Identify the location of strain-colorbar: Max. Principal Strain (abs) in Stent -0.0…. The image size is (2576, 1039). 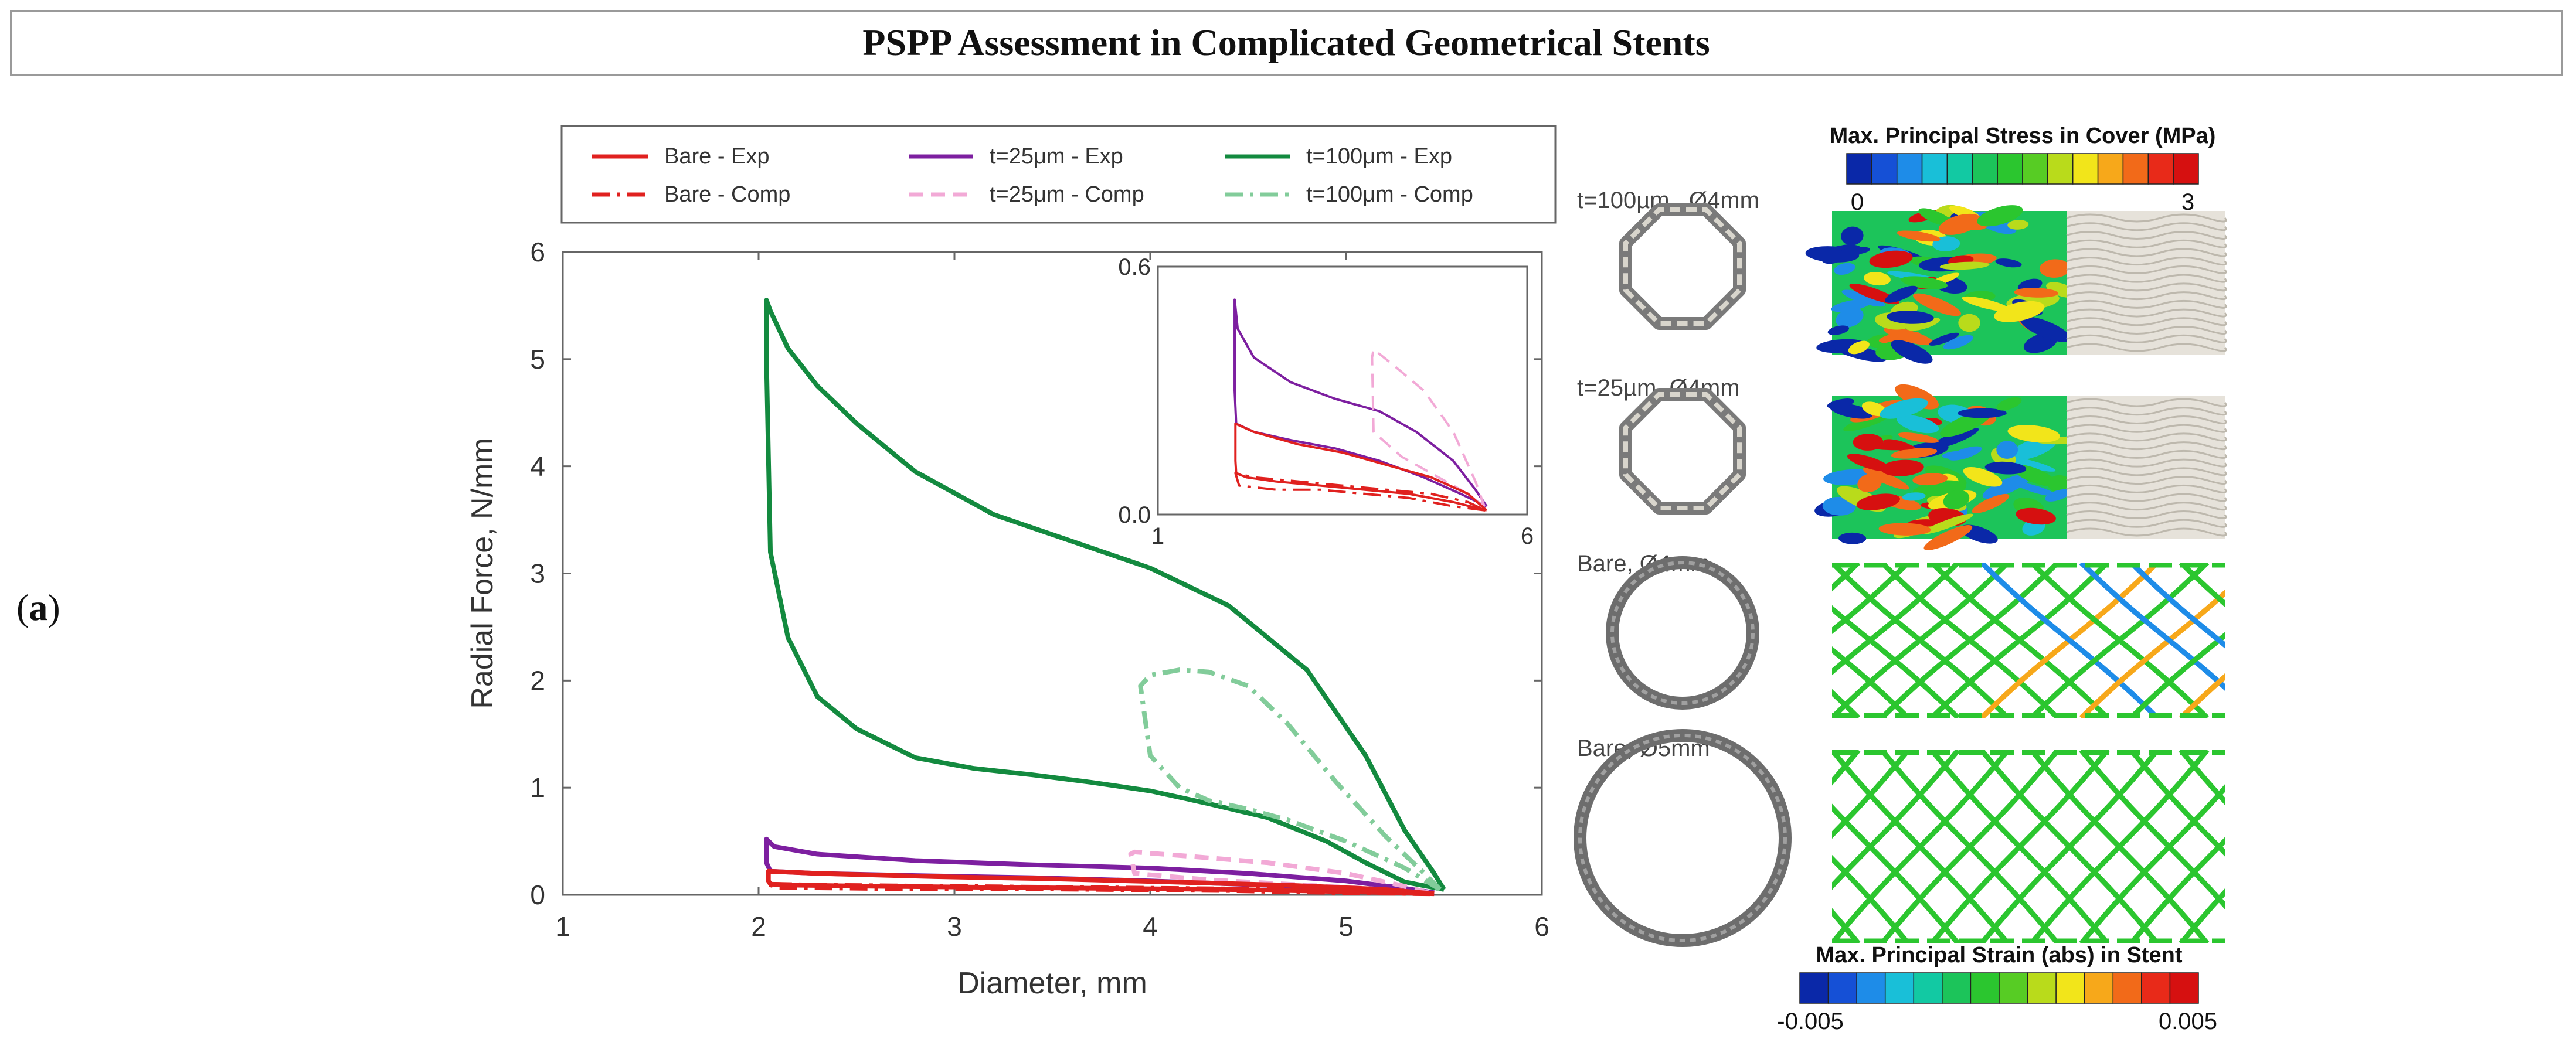
(1997, 988).